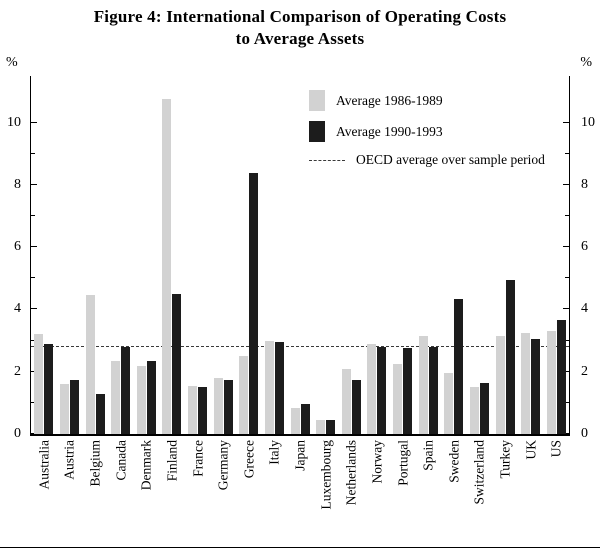  What do you see at coordinates (584, 247) in the screenshot?
I see `y-tick-label: 6` at bounding box center [584, 247].